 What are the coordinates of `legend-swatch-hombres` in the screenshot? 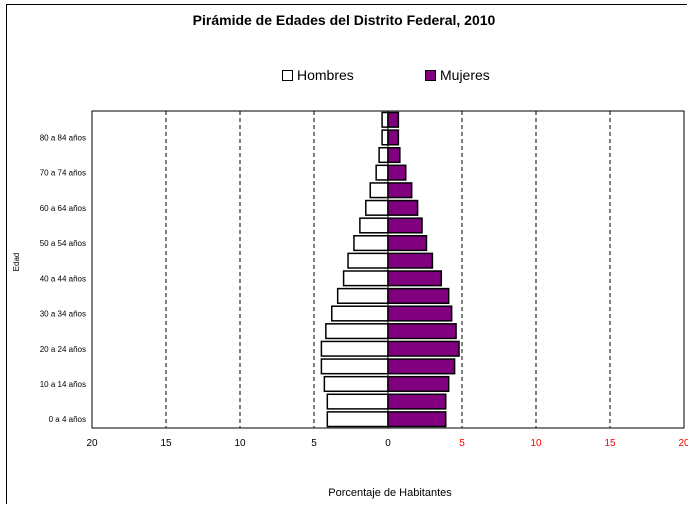 It's located at (287, 75).